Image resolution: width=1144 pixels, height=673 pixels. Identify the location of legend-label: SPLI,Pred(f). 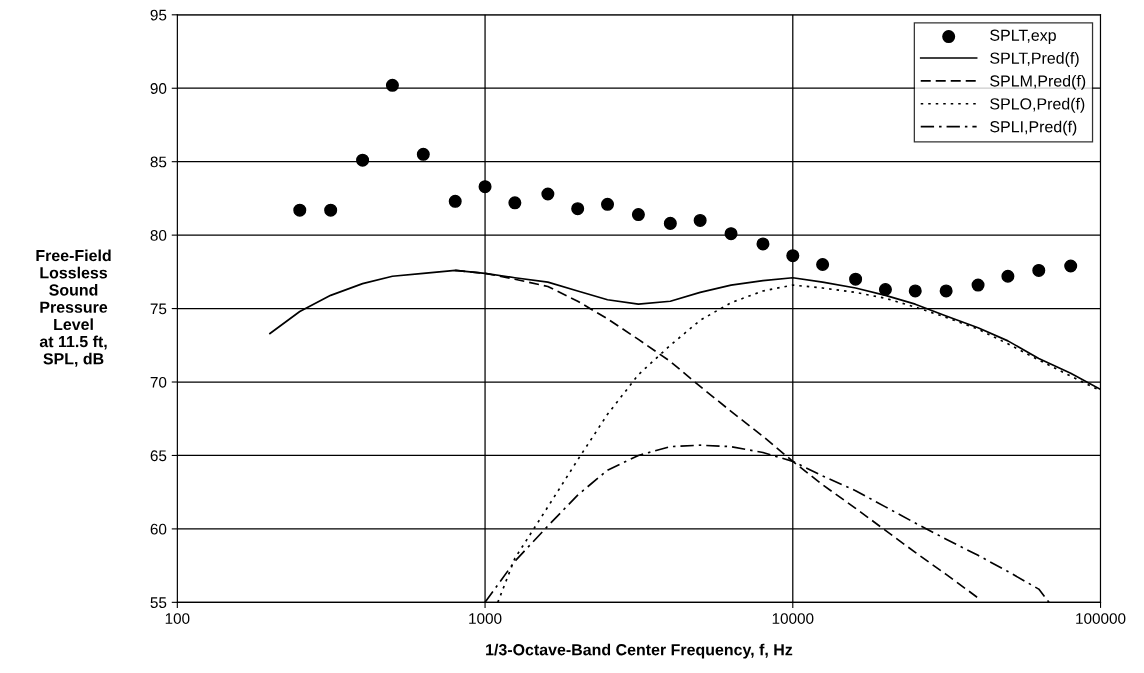
(1033, 128).